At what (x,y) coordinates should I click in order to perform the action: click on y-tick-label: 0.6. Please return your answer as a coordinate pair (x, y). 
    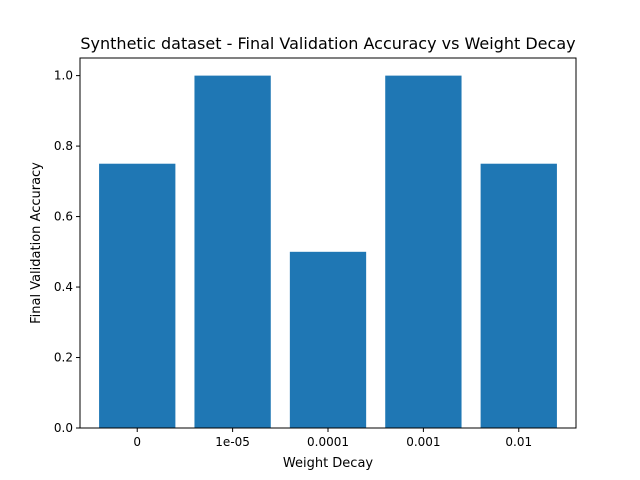
    Looking at the image, I should click on (63, 217).